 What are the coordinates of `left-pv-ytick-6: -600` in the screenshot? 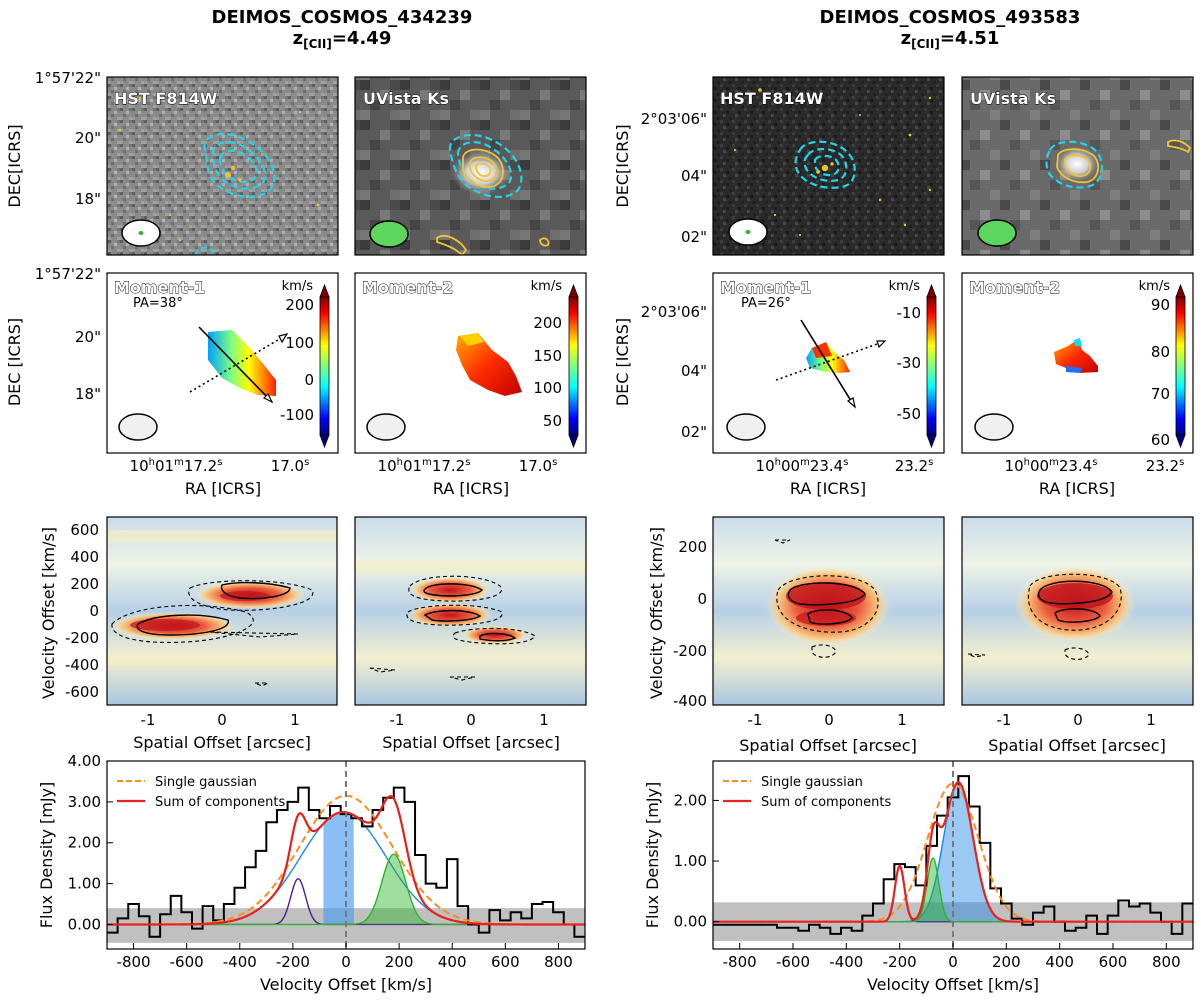 It's located at (82, 692).